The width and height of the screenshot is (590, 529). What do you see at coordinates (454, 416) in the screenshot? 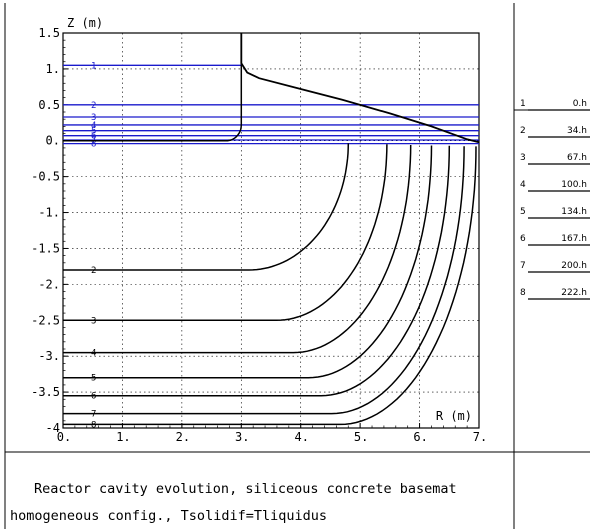
I see `x-axis-label: R (m)` at bounding box center [454, 416].